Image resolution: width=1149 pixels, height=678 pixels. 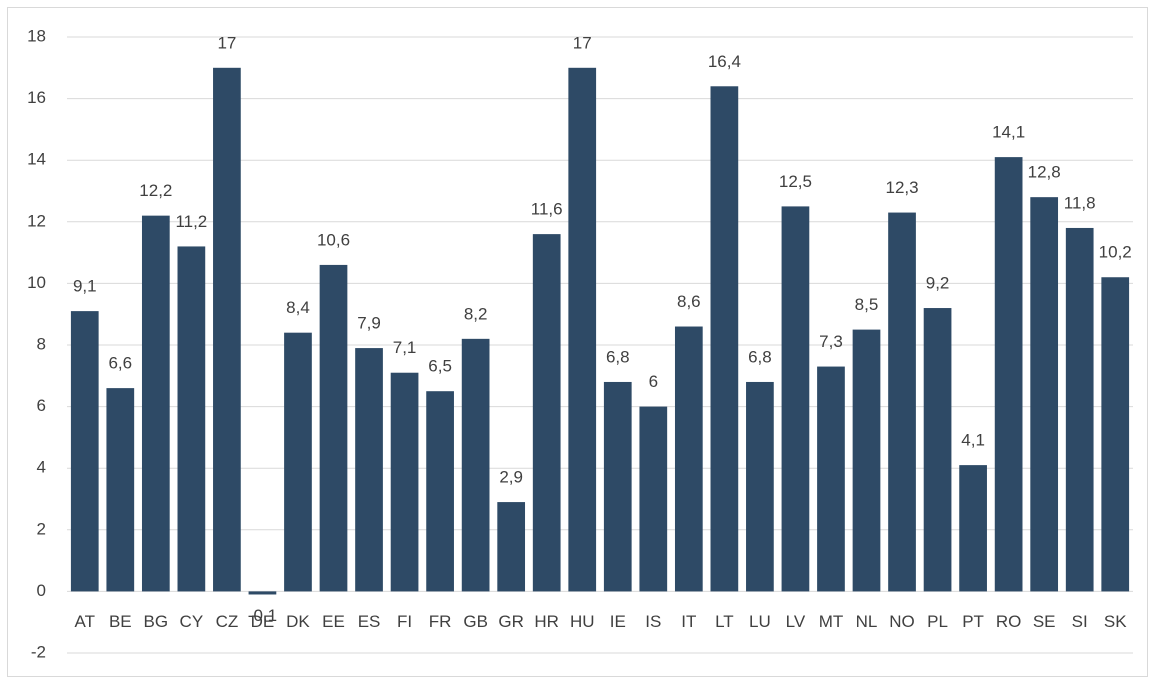 I want to click on x-tick-label: IT, so click(x=688, y=621).